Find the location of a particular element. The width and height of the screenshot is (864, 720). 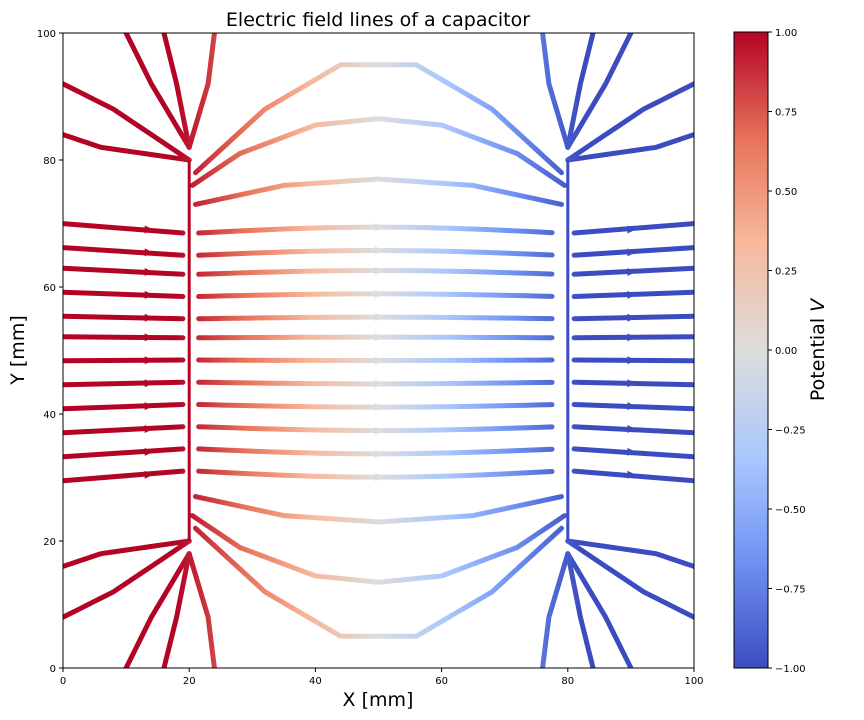

y-tick-label: 100 is located at coordinates (46, 34).